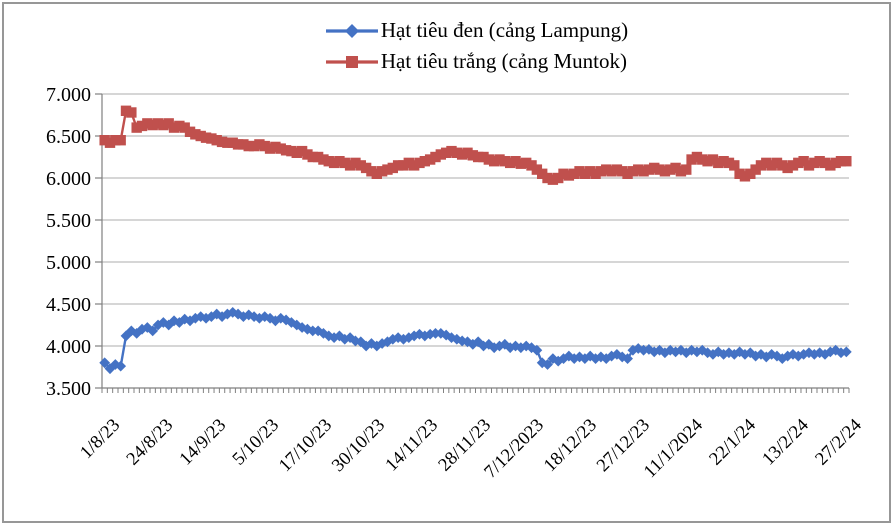 The width and height of the screenshot is (893, 525). Describe the element at coordinates (68, 263) in the screenshot. I see `y-axis-label: 5.000` at that location.